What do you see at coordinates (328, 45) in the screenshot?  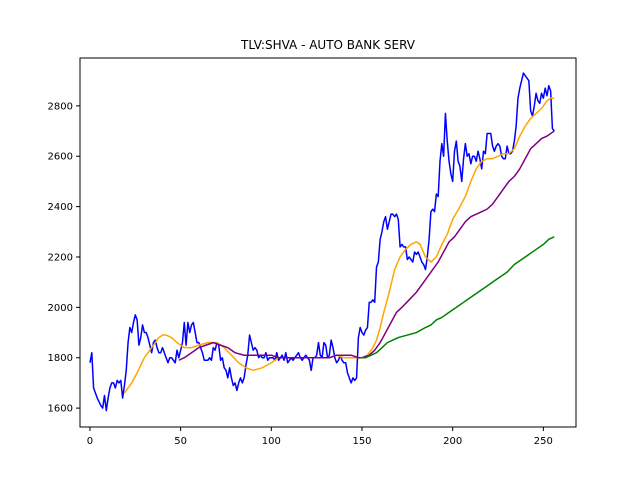 I see `chart-title: TLV:SHVA - AUTO BANK SERV` at bounding box center [328, 45].